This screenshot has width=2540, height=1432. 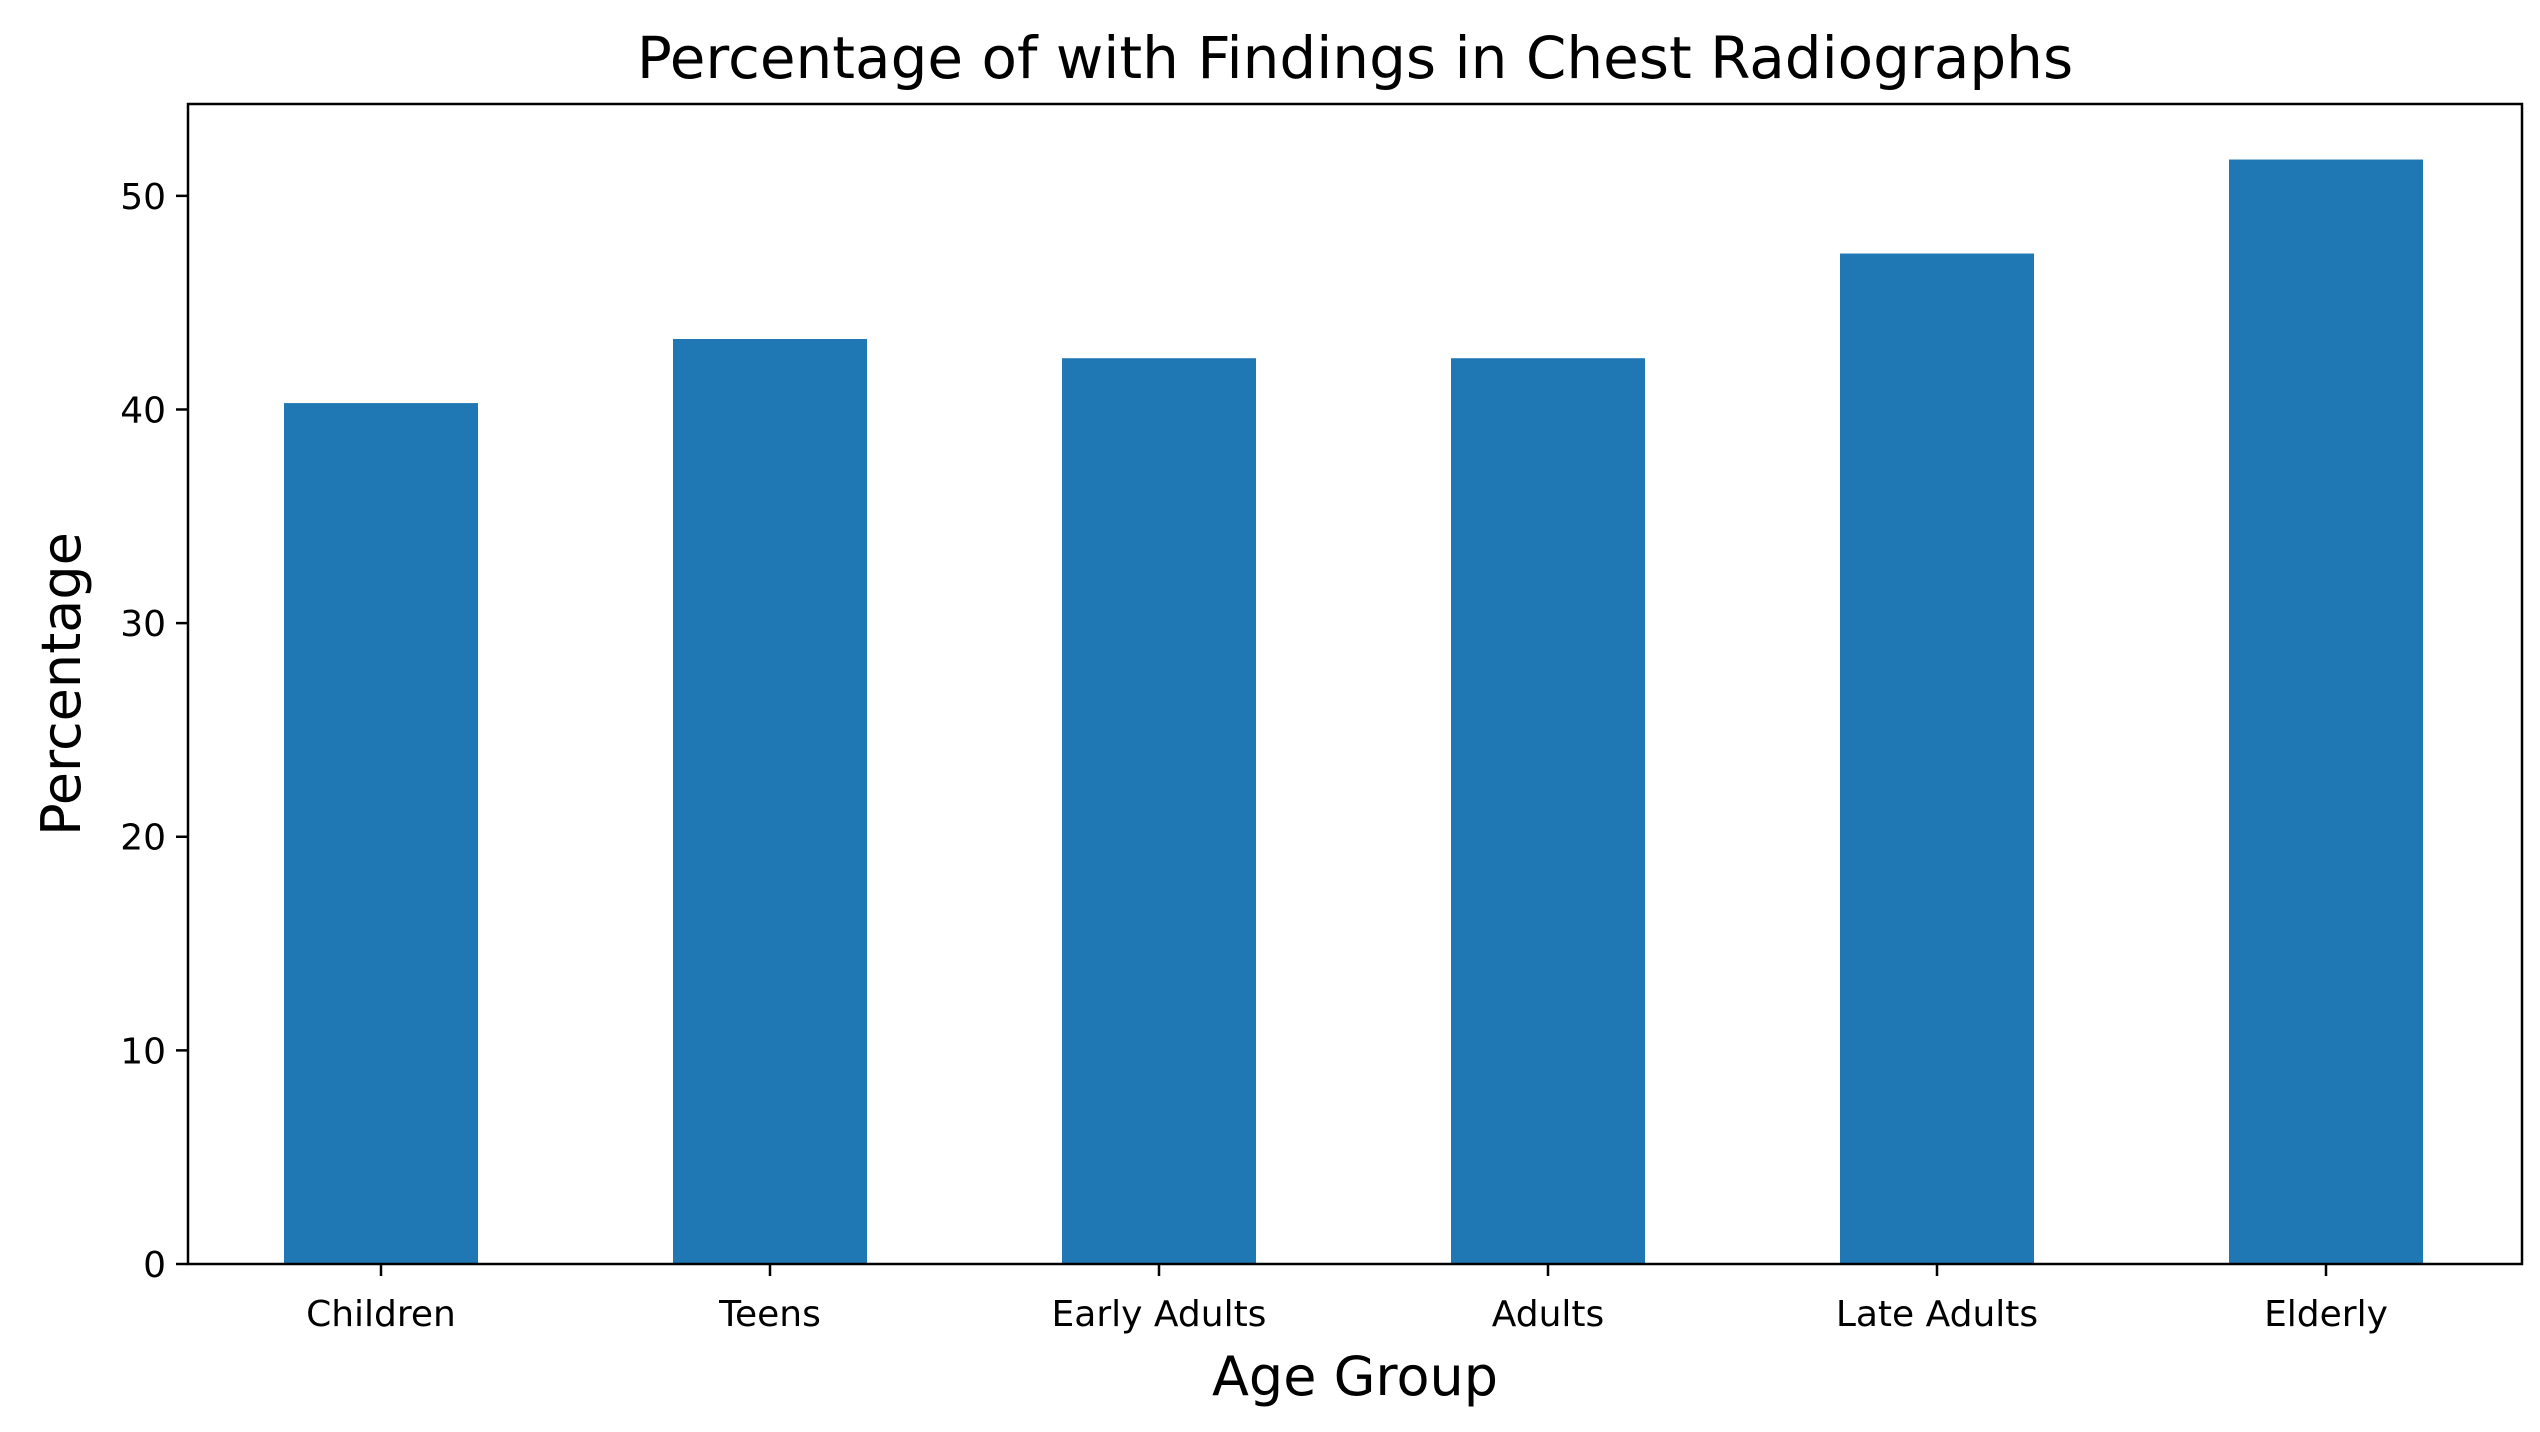 I want to click on y-tick-label: 30, so click(x=143, y=624).